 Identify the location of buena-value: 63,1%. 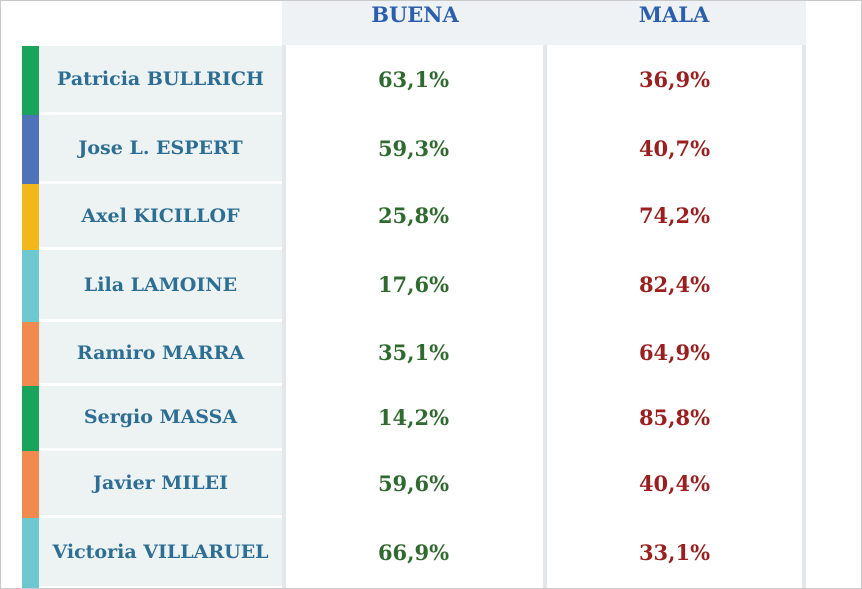
(413, 79).